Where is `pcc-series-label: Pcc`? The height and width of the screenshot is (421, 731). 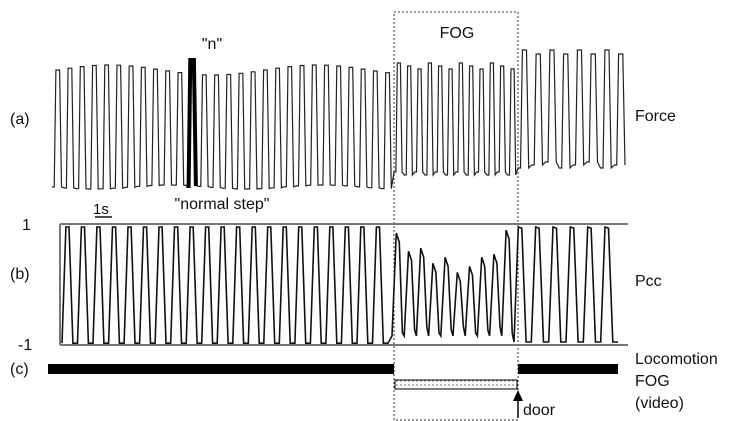
pcc-series-label: Pcc is located at coordinates (648, 281).